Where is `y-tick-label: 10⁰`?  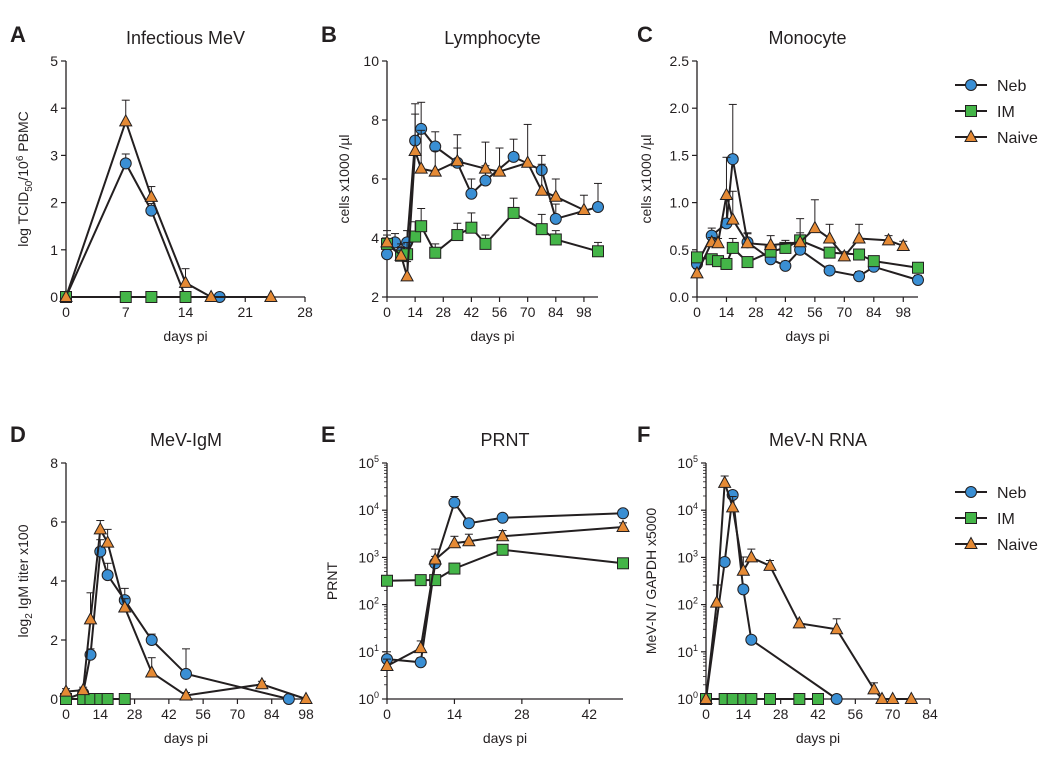 y-tick-label: 10⁰ is located at coordinates (687, 698).